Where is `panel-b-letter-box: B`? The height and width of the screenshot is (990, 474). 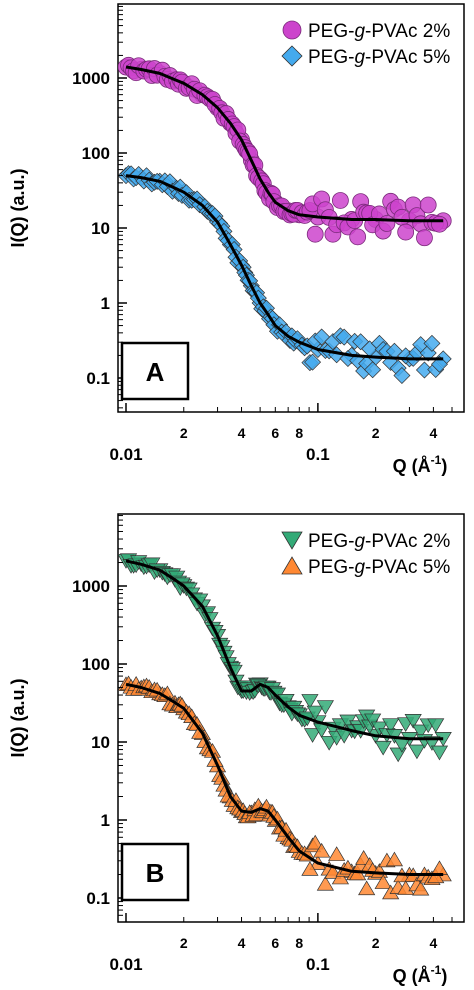 panel-b-letter-box: B is located at coordinates (155, 872).